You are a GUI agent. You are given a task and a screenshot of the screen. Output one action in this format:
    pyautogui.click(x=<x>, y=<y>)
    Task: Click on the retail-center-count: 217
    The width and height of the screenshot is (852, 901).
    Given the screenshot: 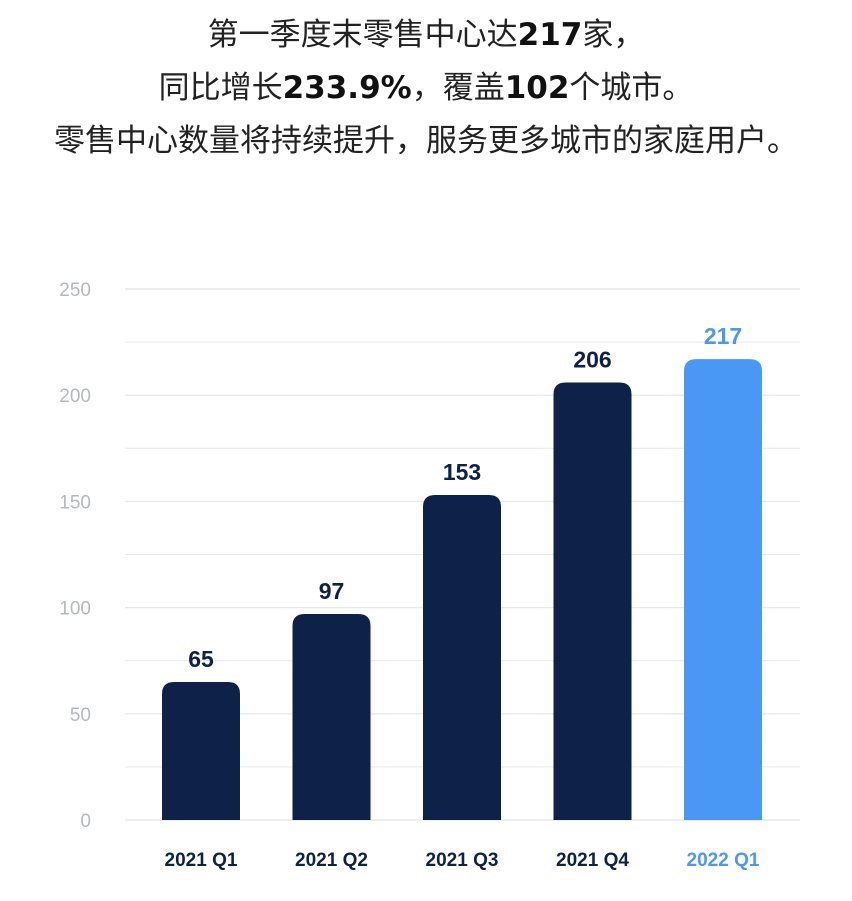 What is the action you would take?
    pyautogui.click(x=550, y=35)
    